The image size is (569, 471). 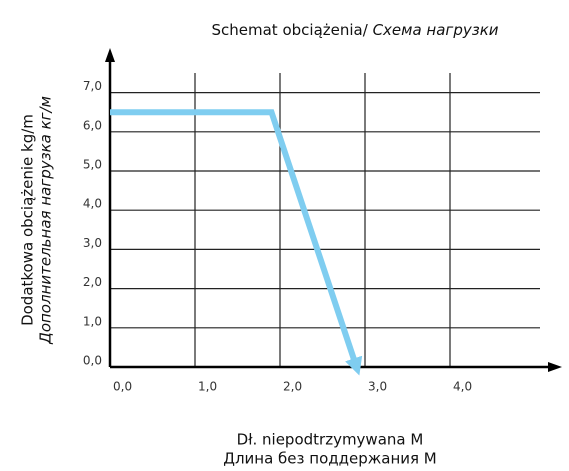 What do you see at coordinates (92, 321) in the screenshot?
I see `y-tick-label: 1,0` at bounding box center [92, 321].